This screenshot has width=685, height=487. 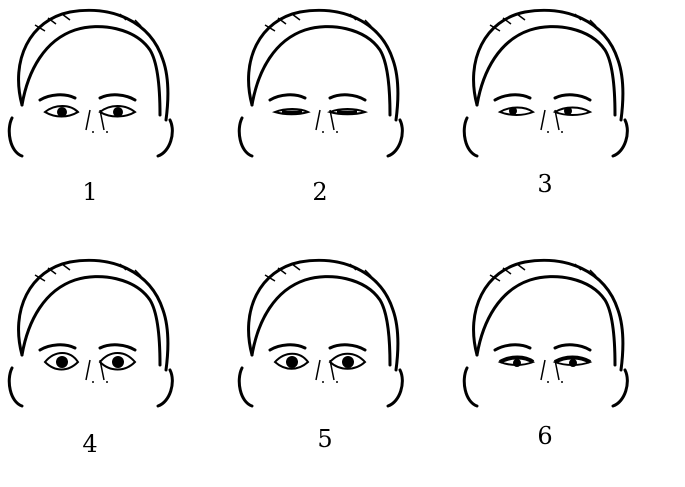 What do you see at coordinates (90, 444) in the screenshot?
I see `panel-label-4: 4` at bounding box center [90, 444].